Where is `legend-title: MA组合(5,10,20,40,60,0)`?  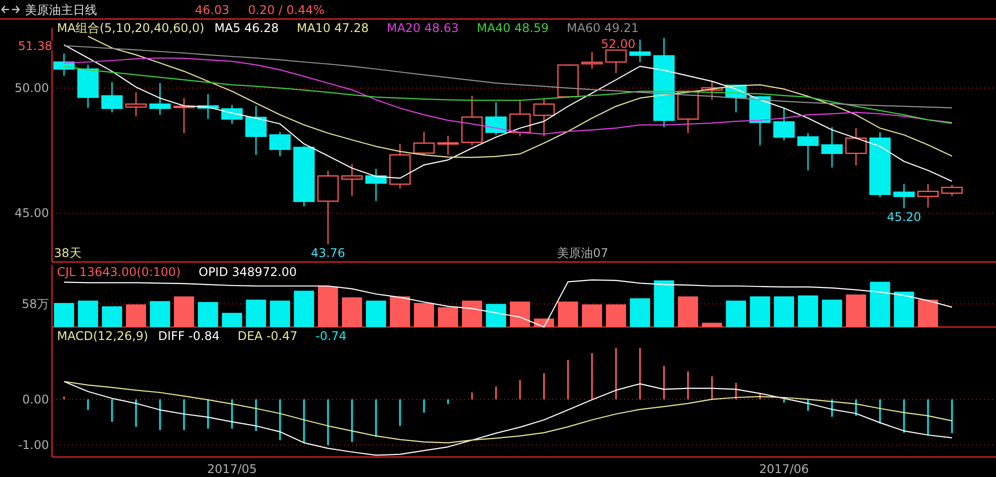 legend-title: MA组合(5,10,20,40,60,0) is located at coordinates (130, 28).